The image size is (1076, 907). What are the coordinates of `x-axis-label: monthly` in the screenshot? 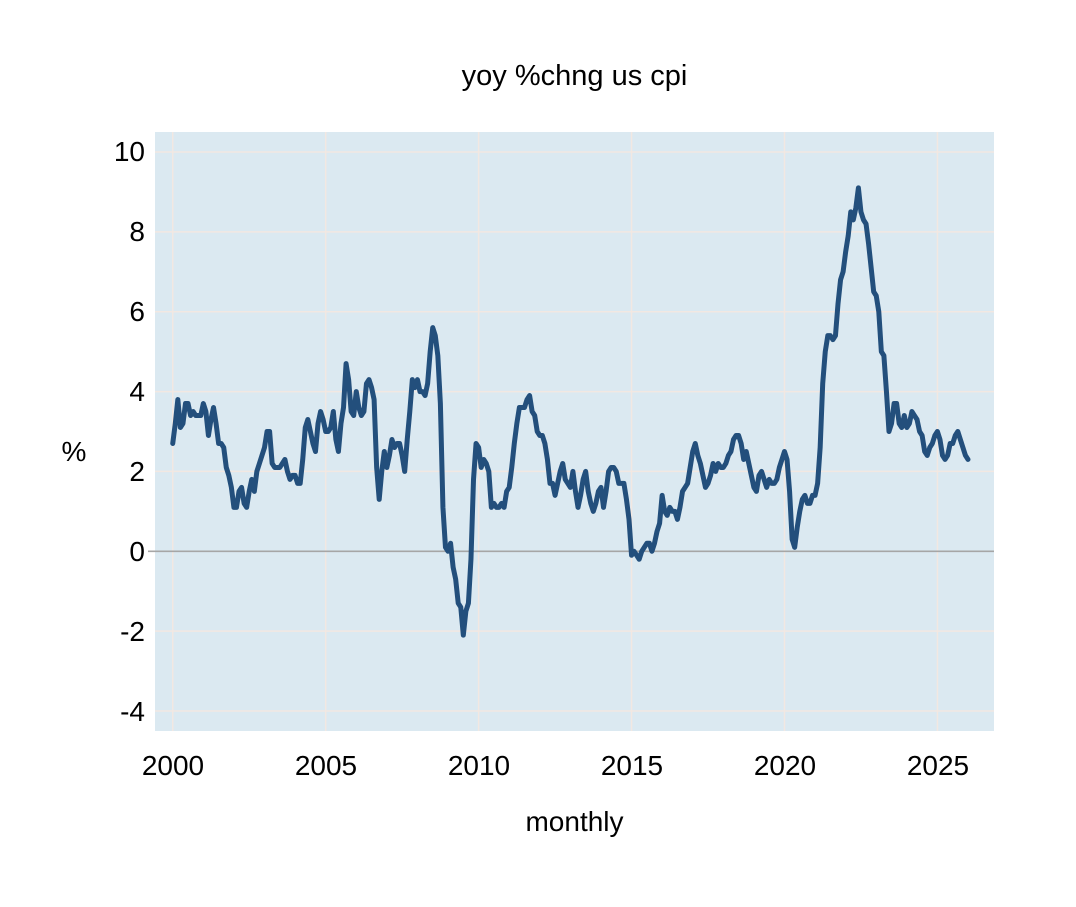 It's located at (574, 821).